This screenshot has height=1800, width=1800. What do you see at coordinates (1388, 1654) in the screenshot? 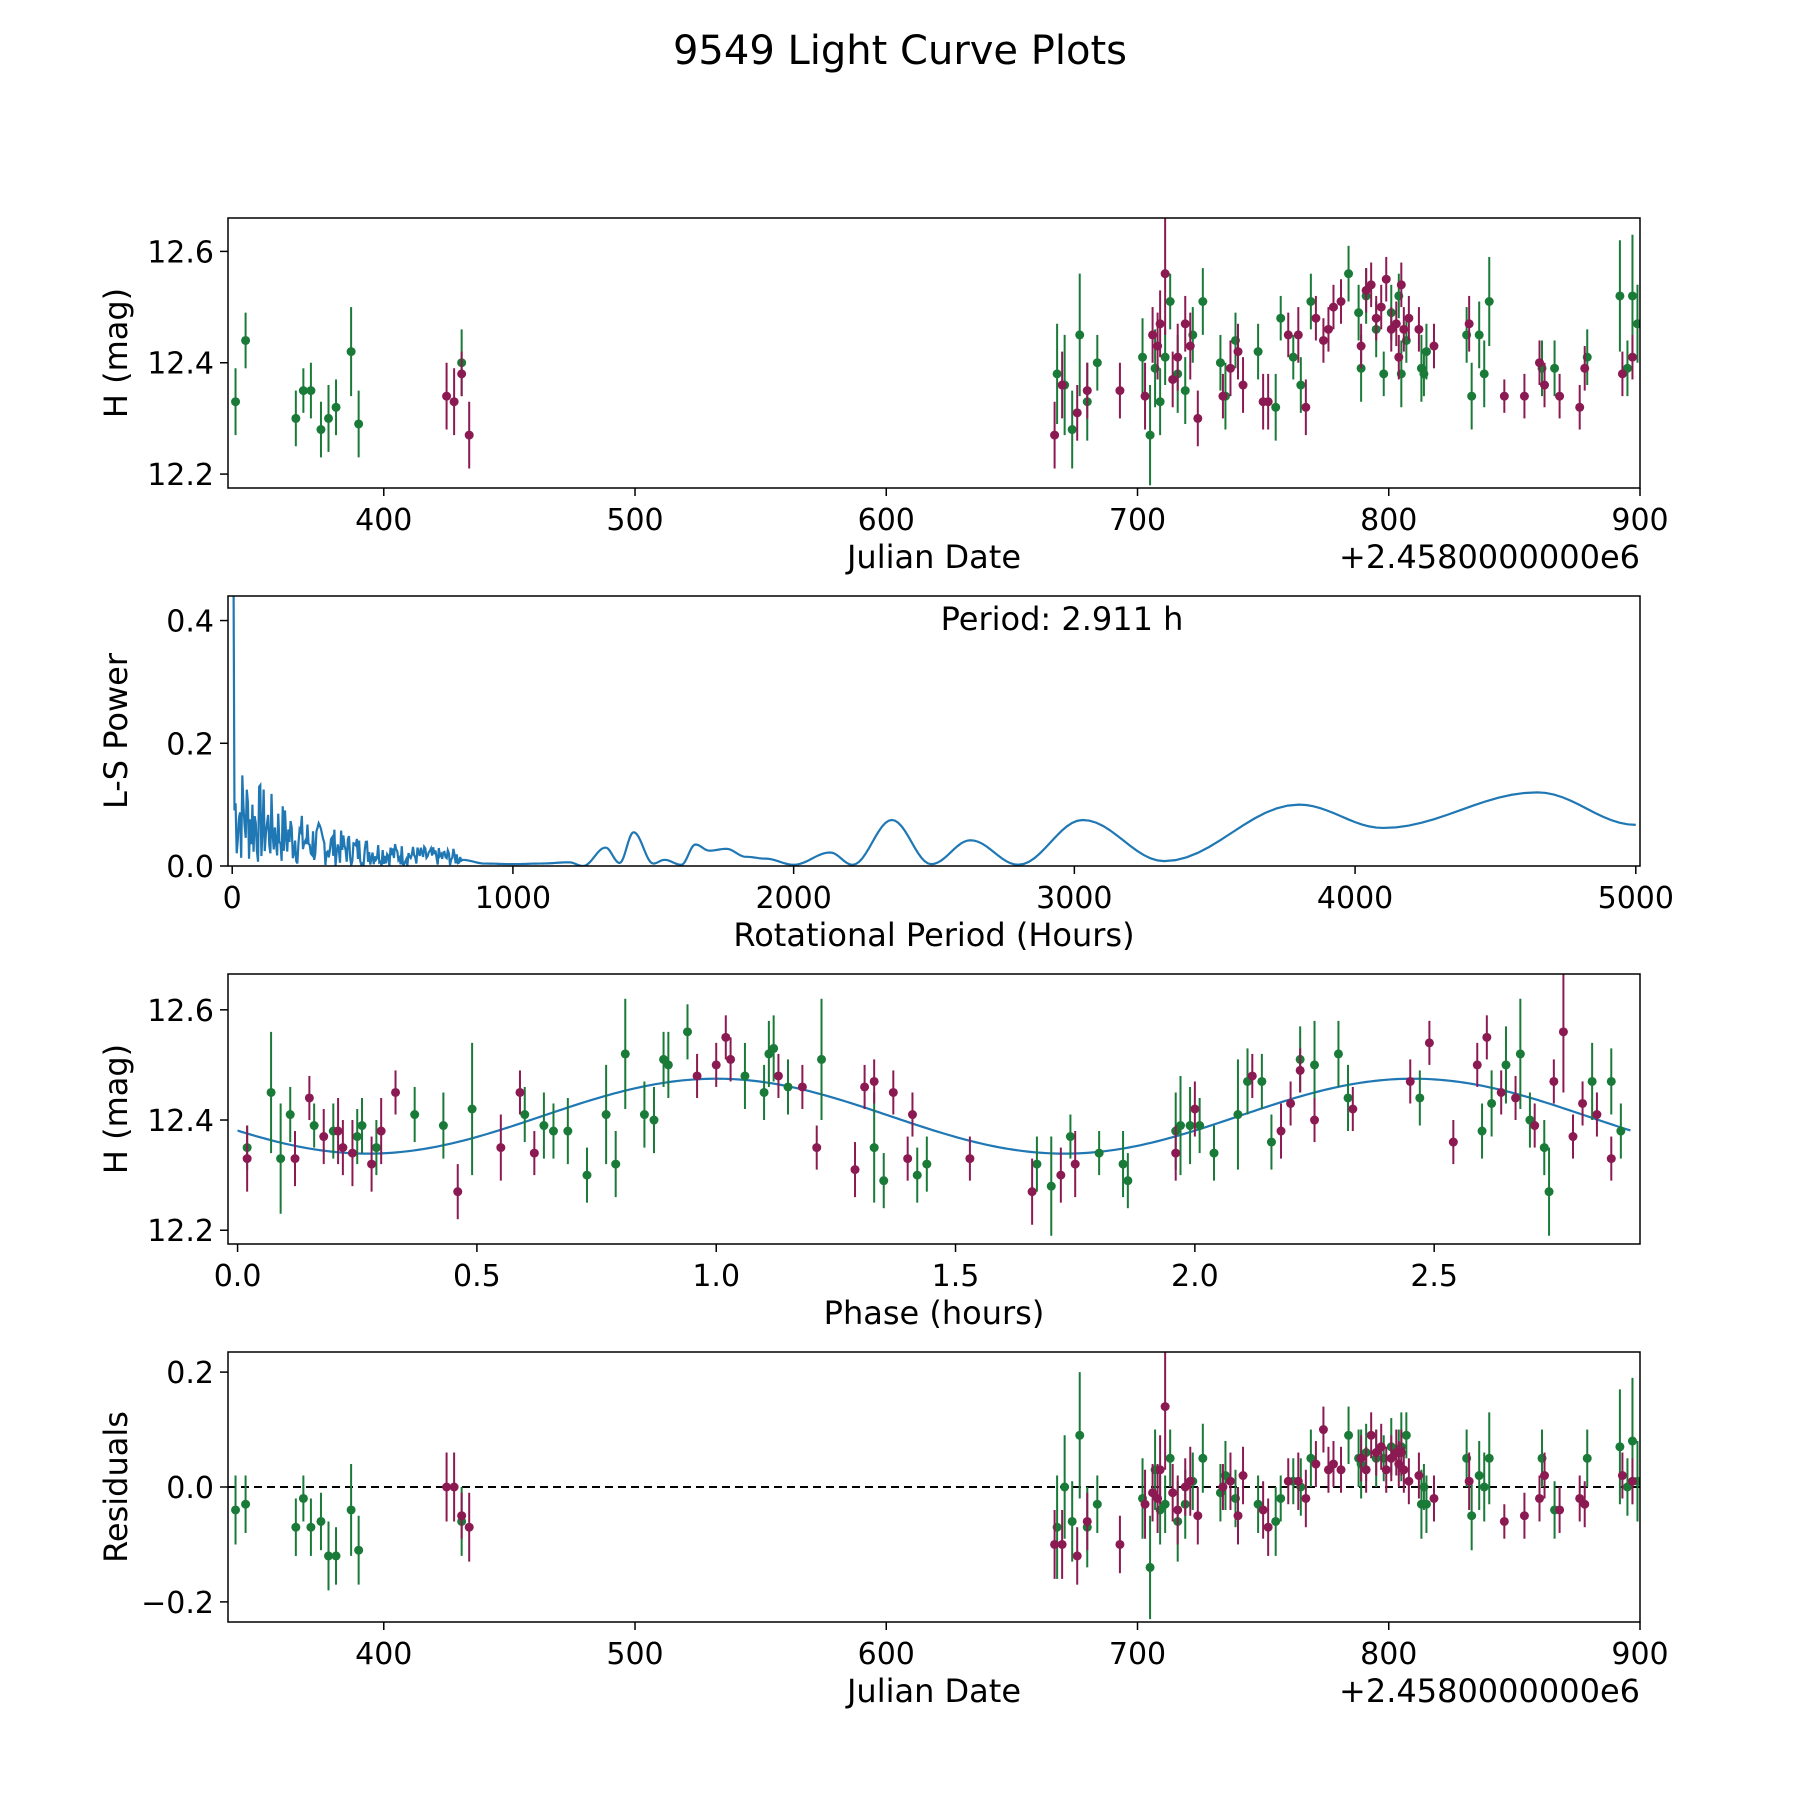
I see `x-tick-label: 800` at bounding box center [1388, 1654].